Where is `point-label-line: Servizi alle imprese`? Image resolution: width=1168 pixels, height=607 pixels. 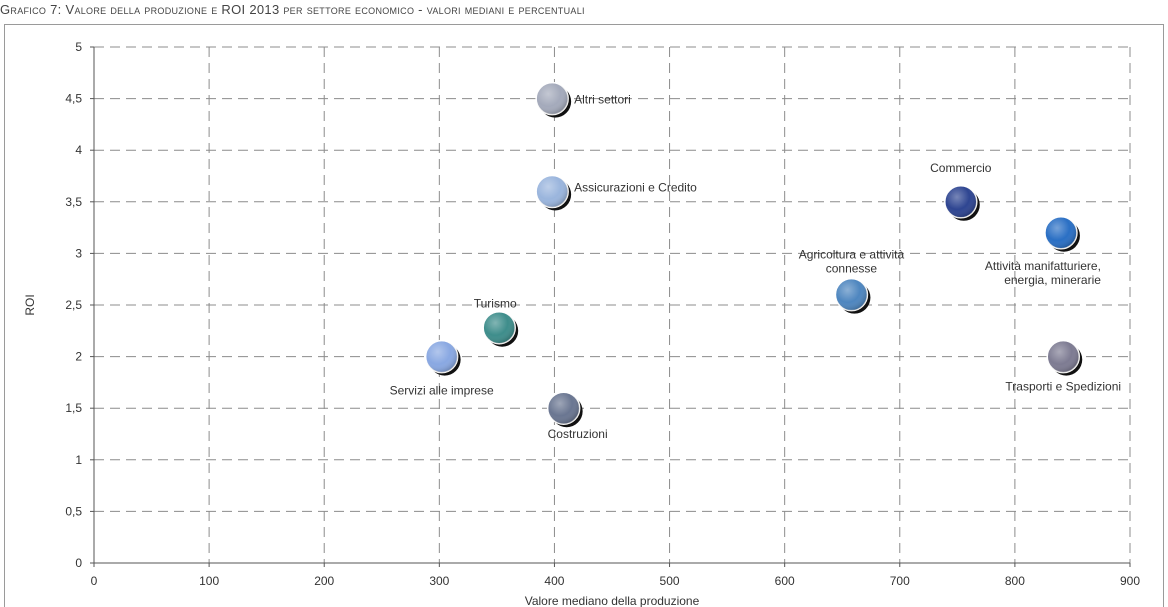 point-label-line: Servizi alle imprese is located at coordinates (442, 391).